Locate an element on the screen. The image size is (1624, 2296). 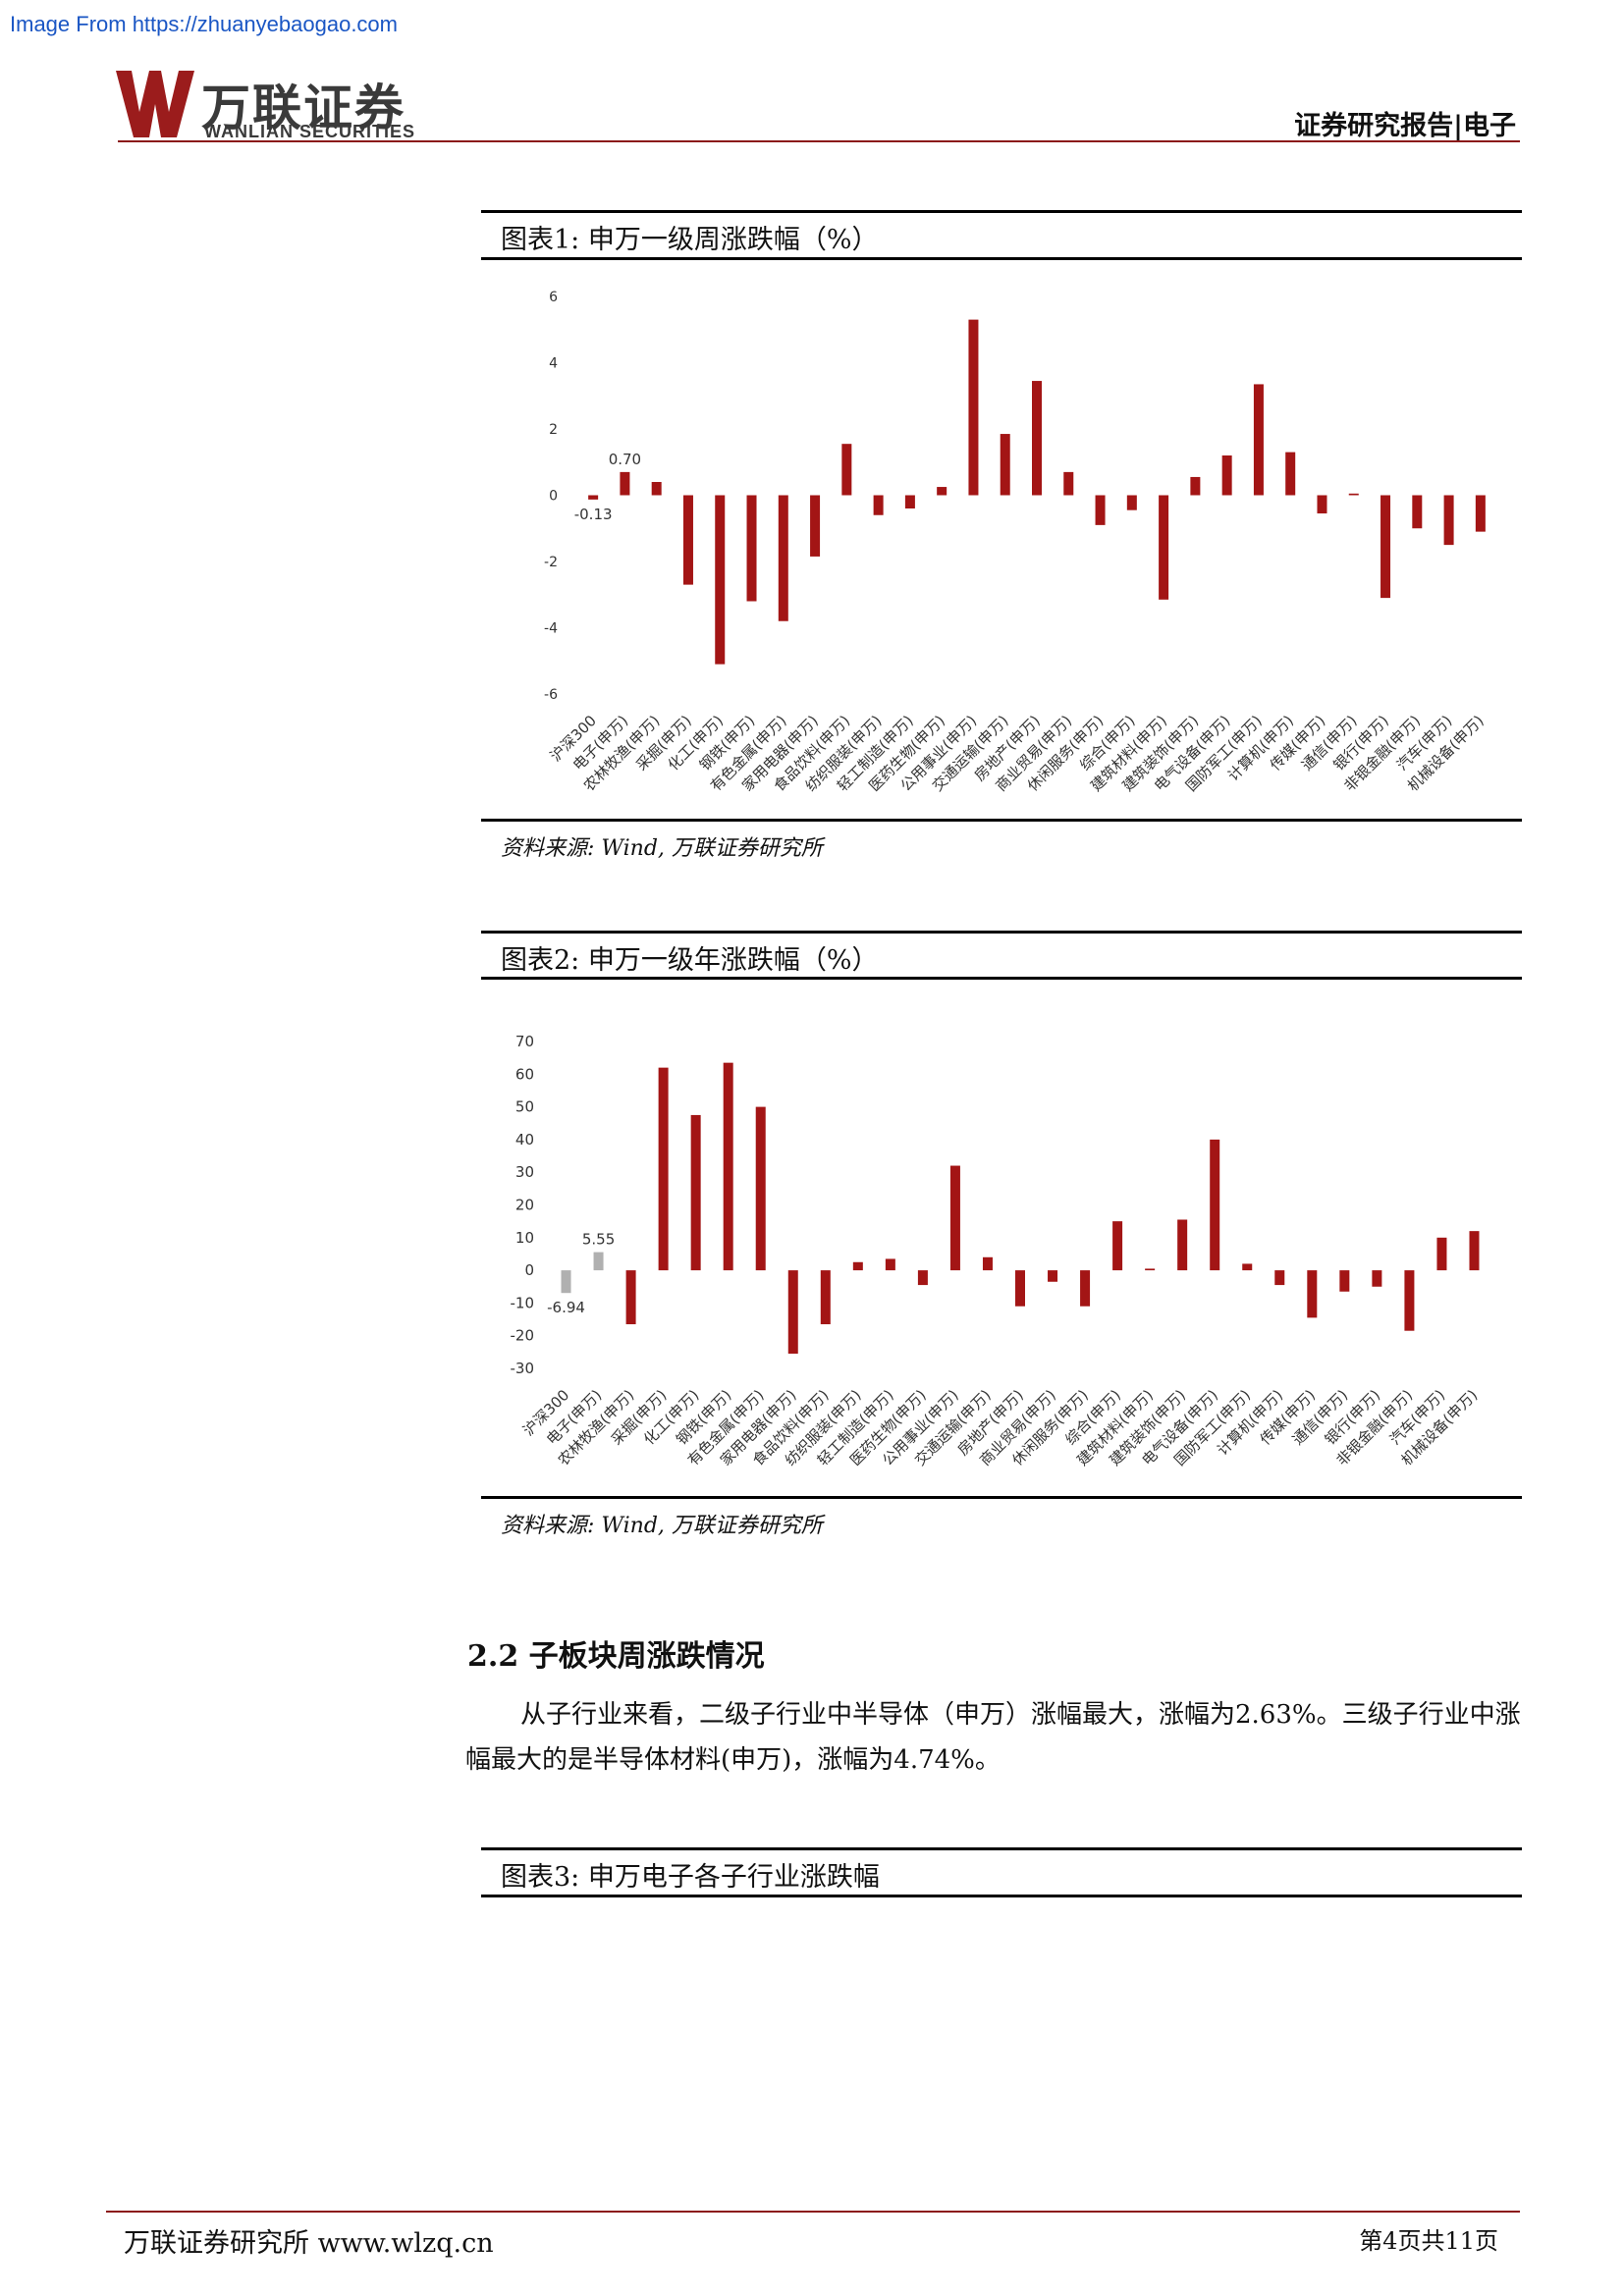
figure-1-bottom-rule is located at coordinates (1001, 820).